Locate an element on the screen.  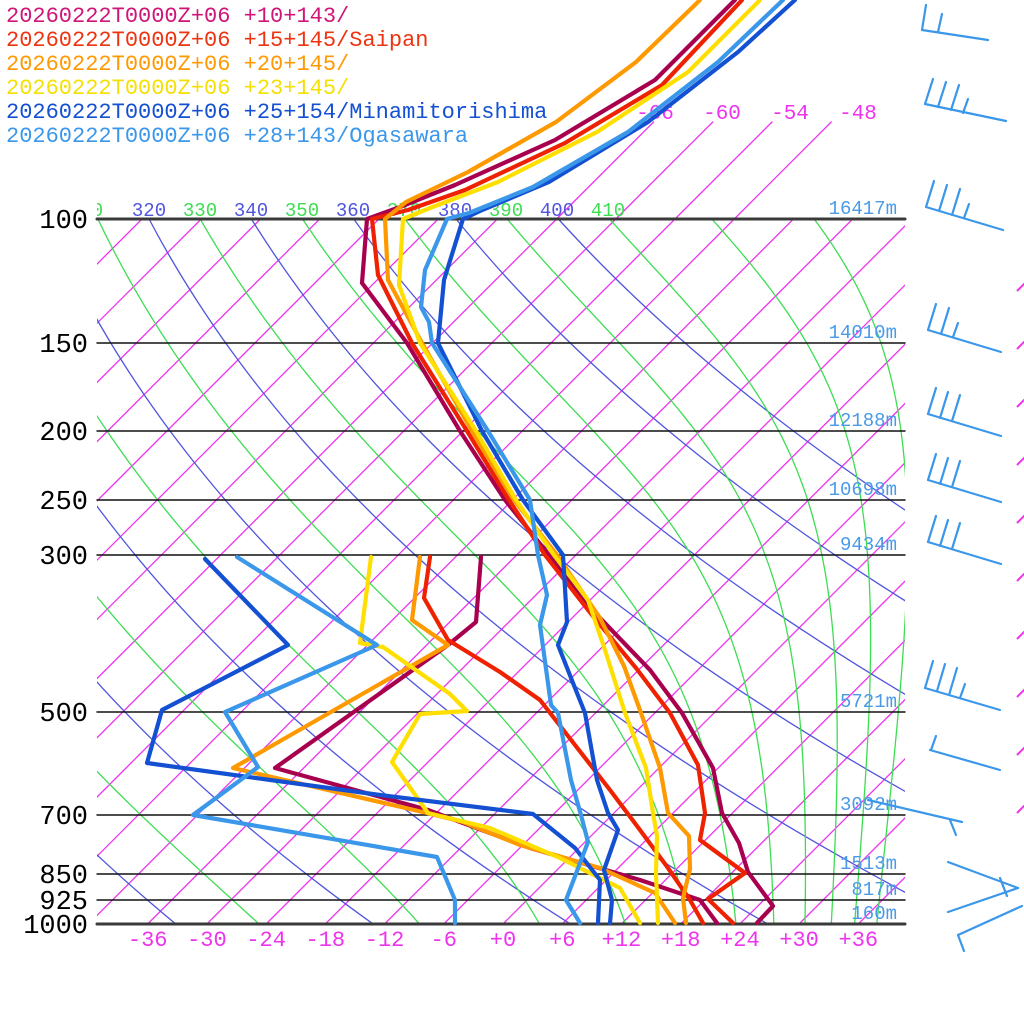
upper-isotherm-label: -60 is located at coordinates (722, 114).